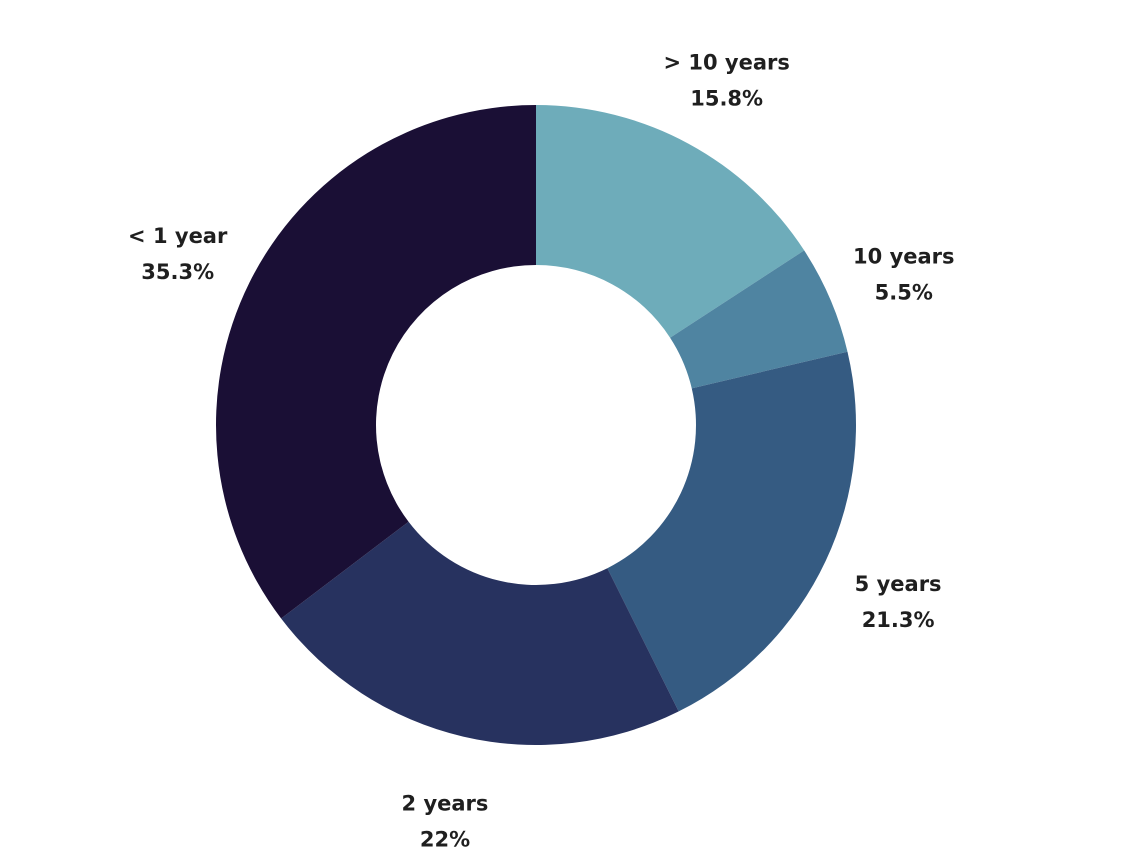 Image resolution: width=1124 pixels, height=850 pixels. Describe the element at coordinates (480, 633) in the screenshot. I see `slice-2-years` at that location.